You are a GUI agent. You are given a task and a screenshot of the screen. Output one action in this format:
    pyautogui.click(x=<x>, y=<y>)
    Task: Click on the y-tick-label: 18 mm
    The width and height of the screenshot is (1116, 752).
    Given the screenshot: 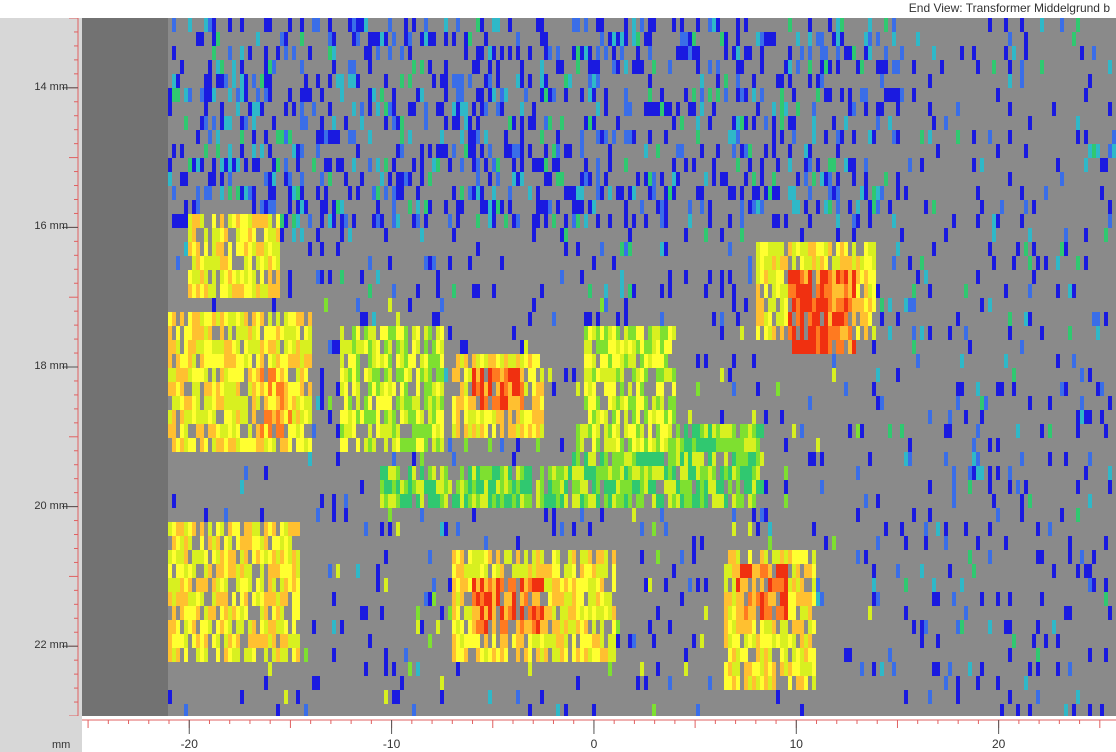 What is the action you would take?
    pyautogui.click(x=51, y=366)
    